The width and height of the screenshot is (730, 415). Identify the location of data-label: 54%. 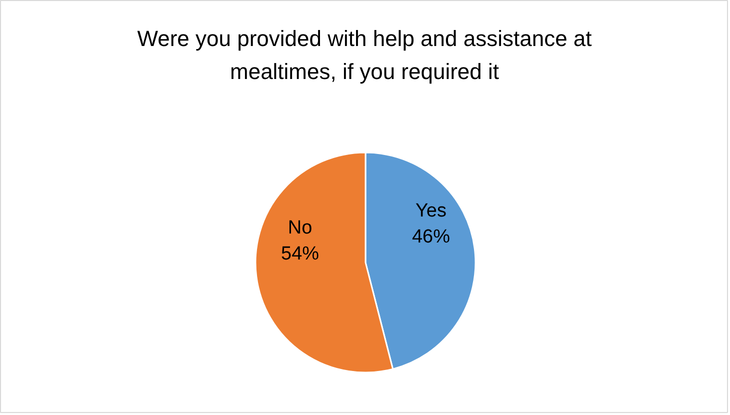
(300, 253).